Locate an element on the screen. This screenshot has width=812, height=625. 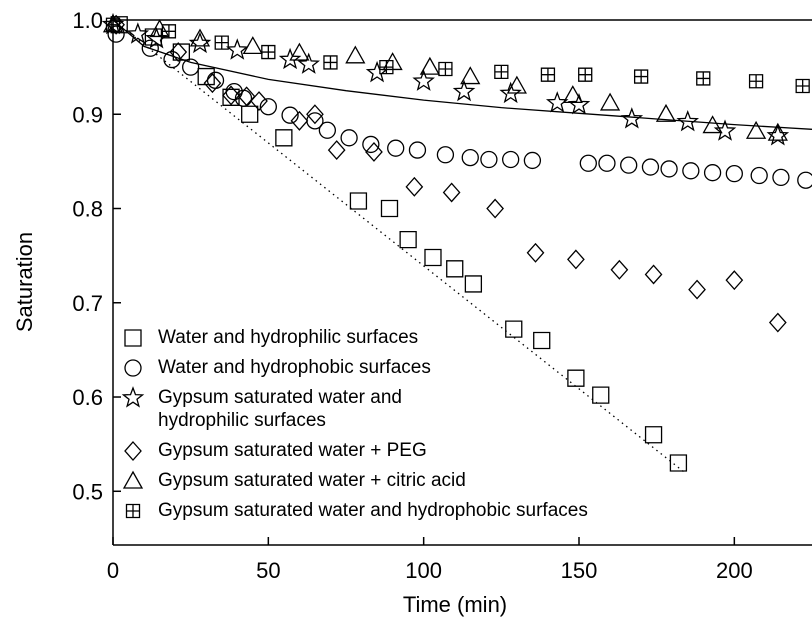
y-tick-label: 0.6 is located at coordinates (87, 397).